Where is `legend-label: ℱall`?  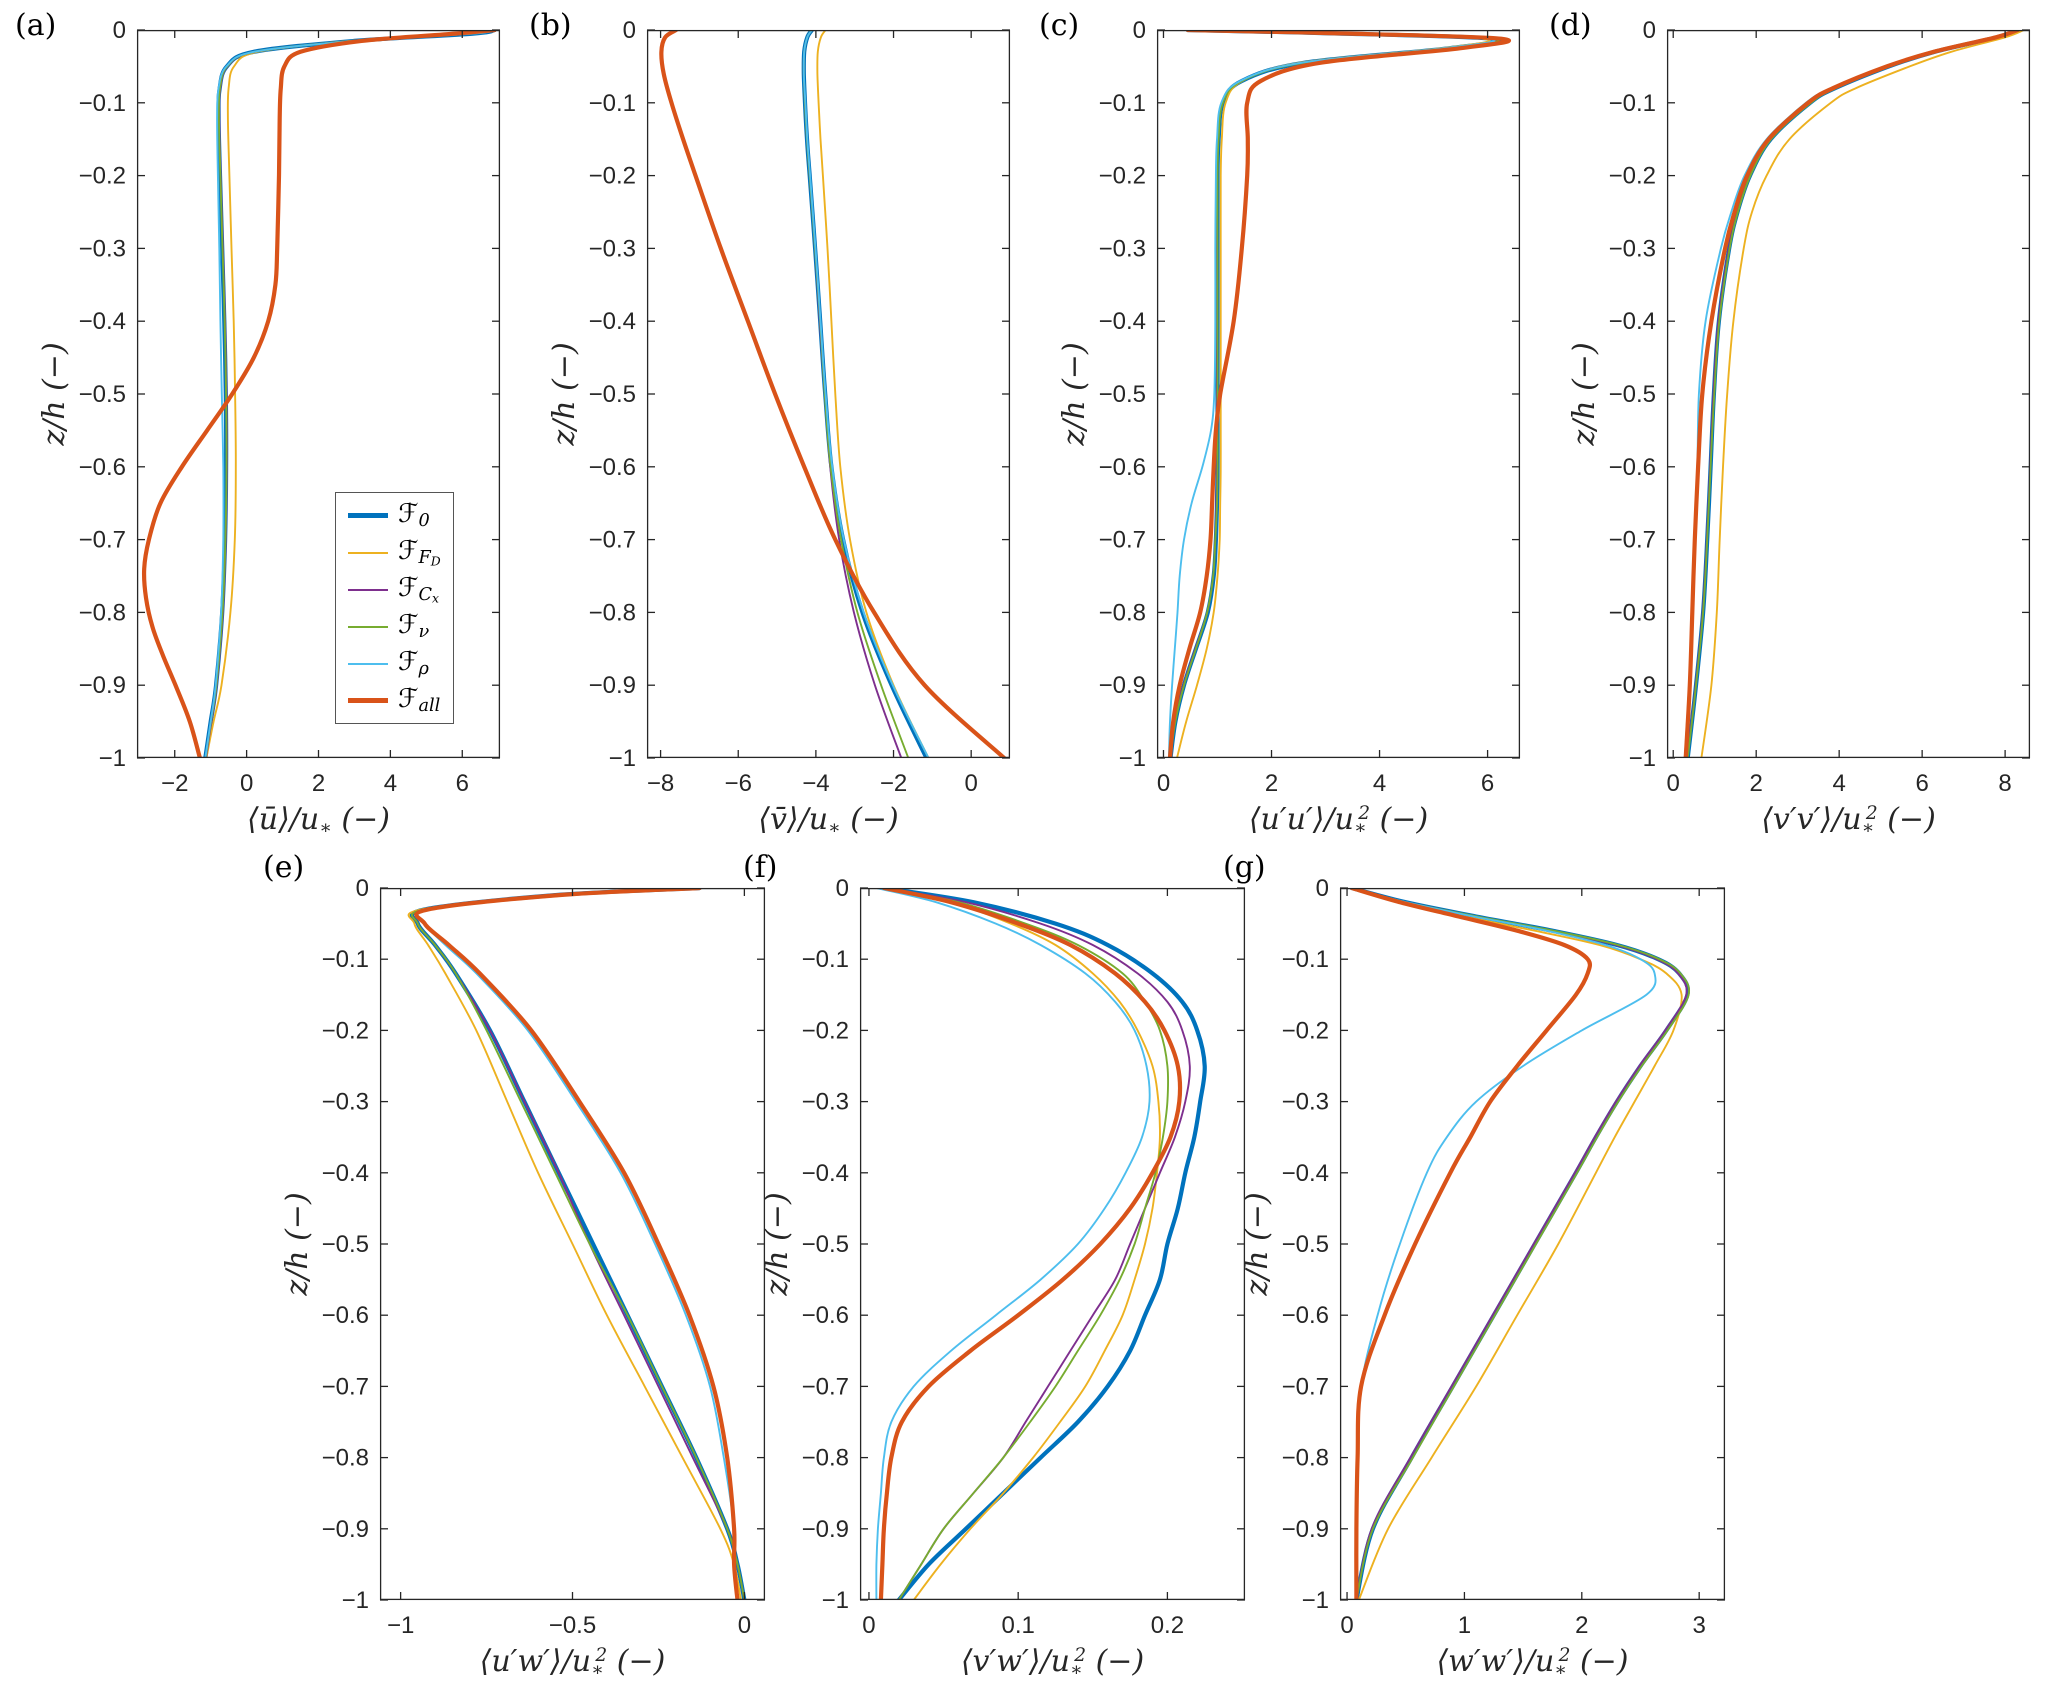 legend-label: ℱall is located at coordinates (419, 700).